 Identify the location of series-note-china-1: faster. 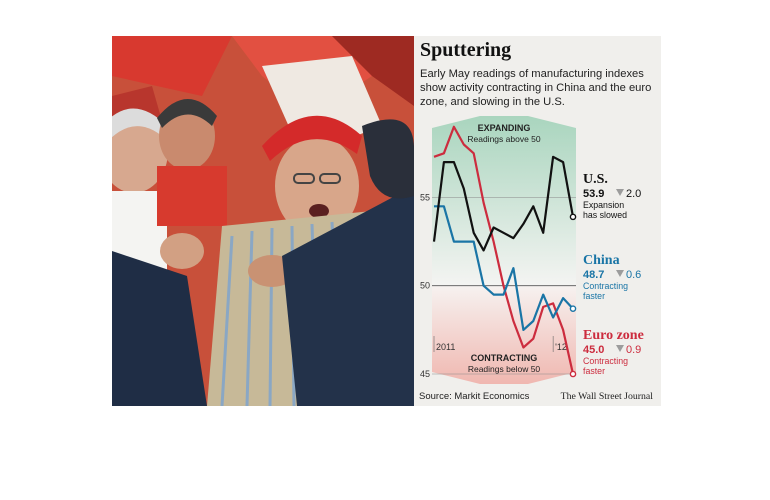
(594, 296).